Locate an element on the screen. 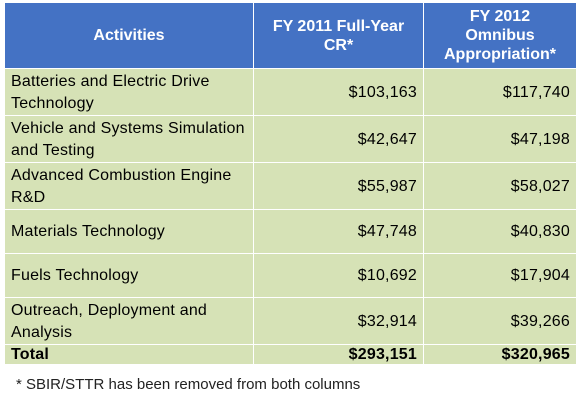 The image size is (578, 402). fy2011-cell: $10,692 is located at coordinates (338, 275).